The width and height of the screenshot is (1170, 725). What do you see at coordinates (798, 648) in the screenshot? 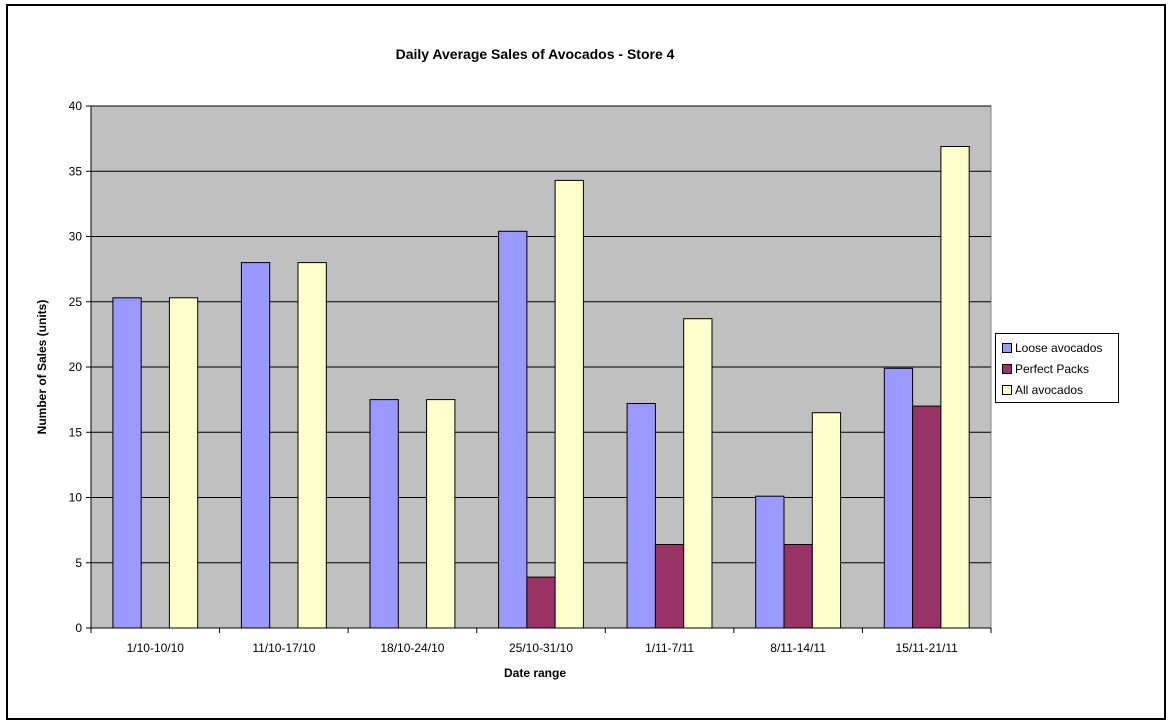
I see `x-tick-label: 8/11-14/11` at bounding box center [798, 648].